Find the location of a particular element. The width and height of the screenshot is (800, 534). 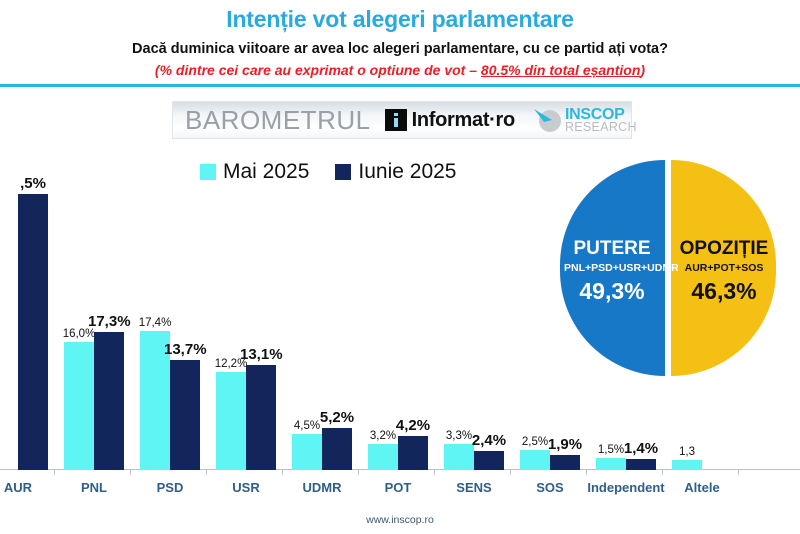

pie-opozitie-subtitle: AUR+POT+SOS is located at coordinates (724, 267).